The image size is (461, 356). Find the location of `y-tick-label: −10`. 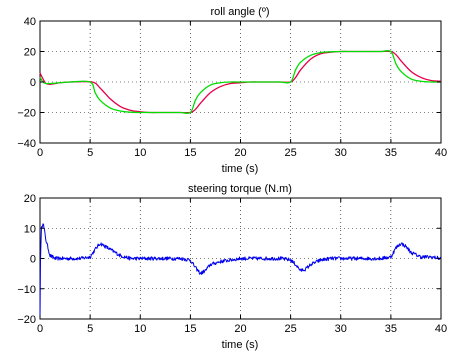

y-tick-label: −10 is located at coordinates (26, 290).